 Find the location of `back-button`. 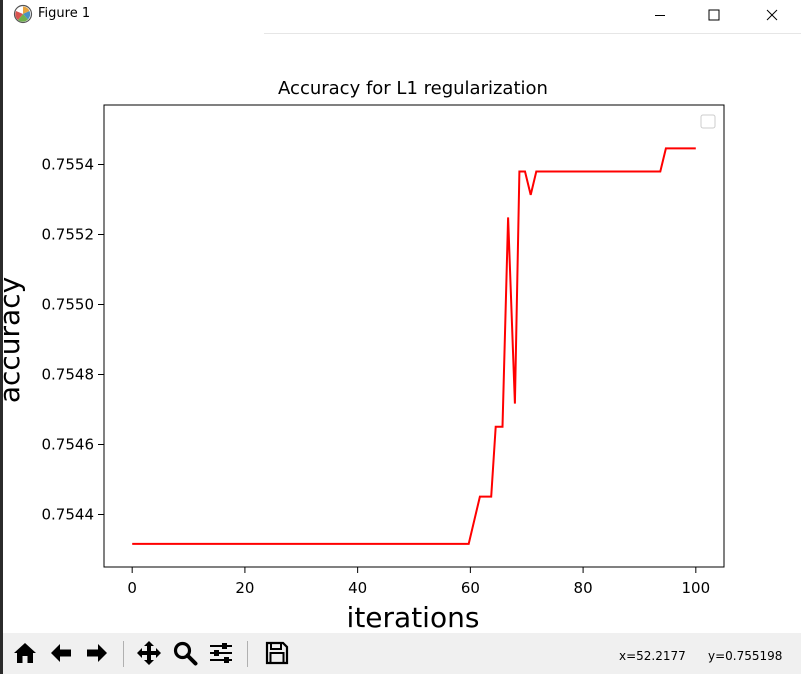

back-button is located at coordinates (61, 655).